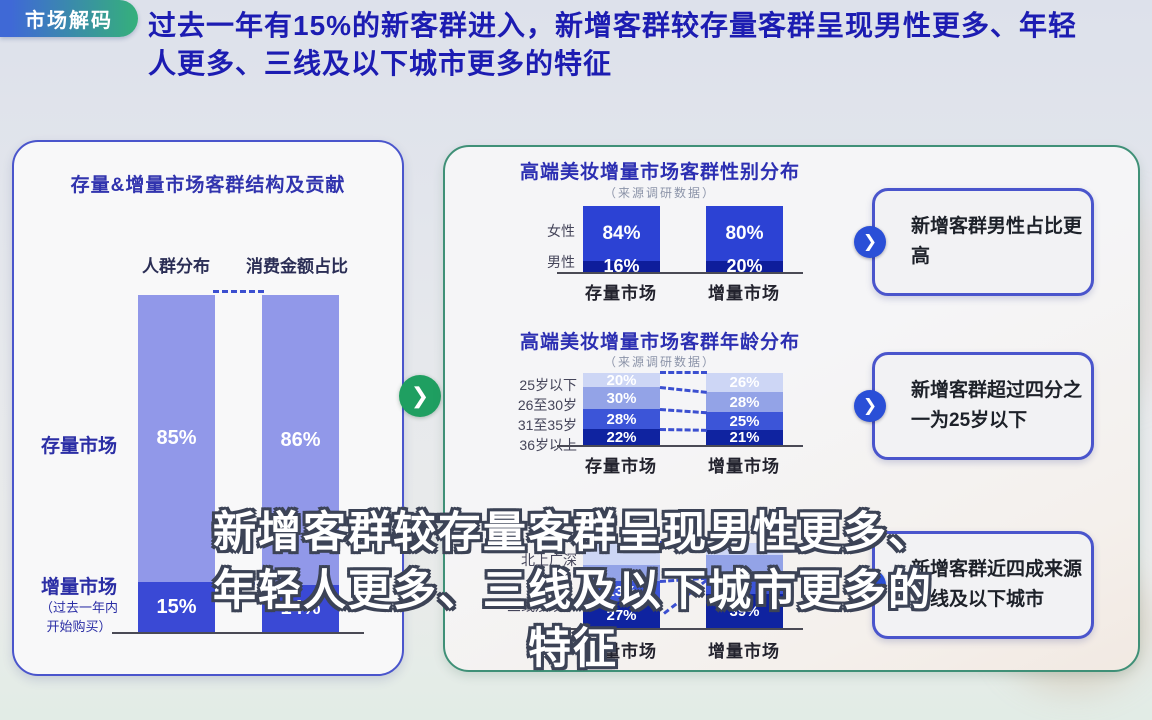  What do you see at coordinates (176, 266) in the screenshot?
I see `left-chart-col1-header: 人群分布` at bounding box center [176, 266].